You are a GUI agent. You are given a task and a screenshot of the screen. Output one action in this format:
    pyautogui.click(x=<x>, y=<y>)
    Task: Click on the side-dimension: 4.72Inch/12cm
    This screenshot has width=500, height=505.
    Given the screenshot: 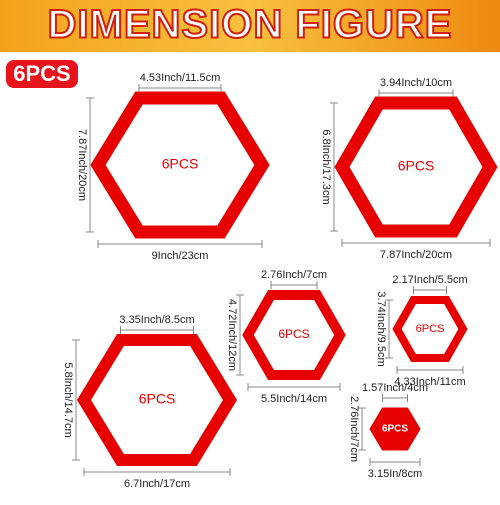 What is the action you would take?
    pyautogui.click(x=232, y=335)
    